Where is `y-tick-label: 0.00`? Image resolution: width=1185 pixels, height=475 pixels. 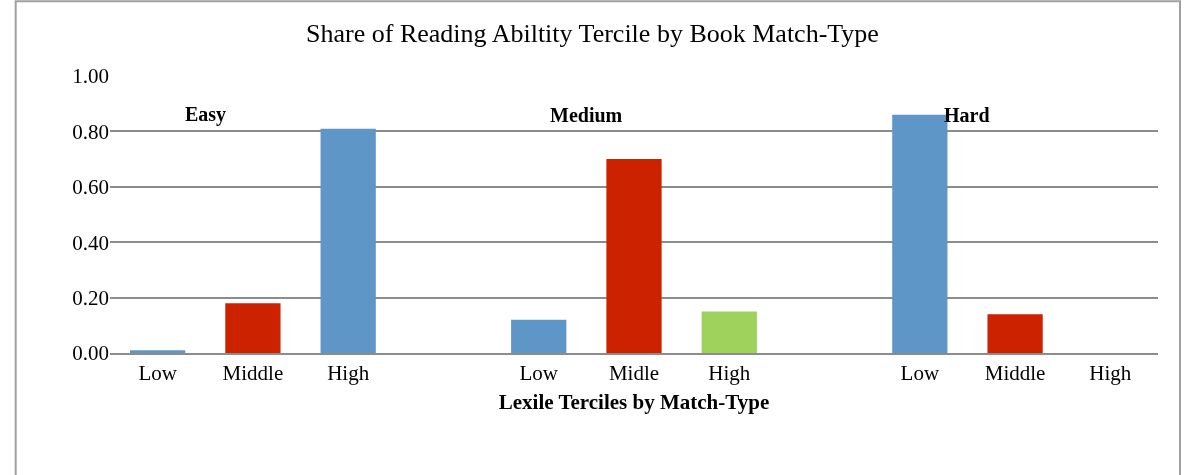 y-tick-label: 0.00 is located at coordinates (90, 353).